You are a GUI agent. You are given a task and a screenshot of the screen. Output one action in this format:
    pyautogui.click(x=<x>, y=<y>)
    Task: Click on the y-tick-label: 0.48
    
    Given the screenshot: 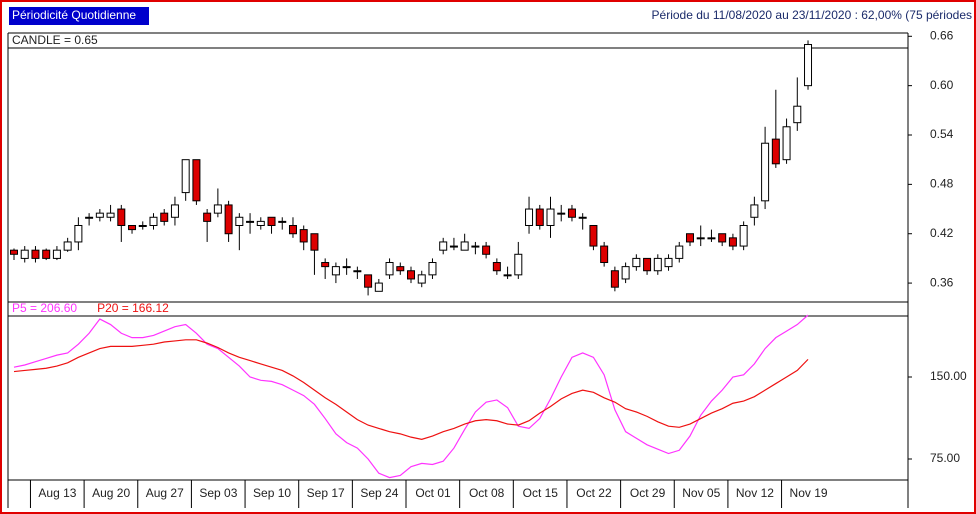 What is the action you would take?
    pyautogui.click(x=942, y=184)
    